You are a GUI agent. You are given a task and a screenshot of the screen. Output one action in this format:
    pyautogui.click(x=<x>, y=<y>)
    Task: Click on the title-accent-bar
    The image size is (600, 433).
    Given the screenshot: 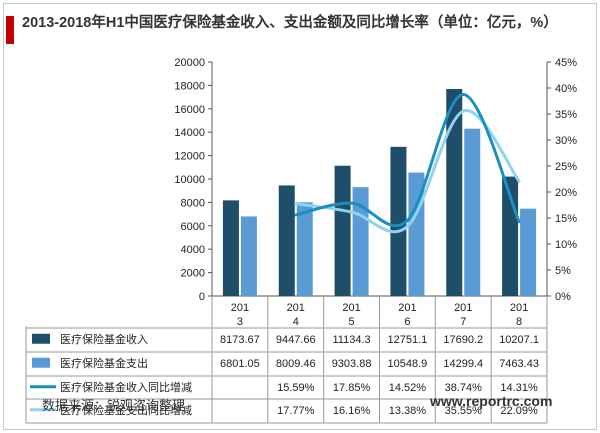 What is the action you would take?
    pyautogui.click(x=10, y=30)
    